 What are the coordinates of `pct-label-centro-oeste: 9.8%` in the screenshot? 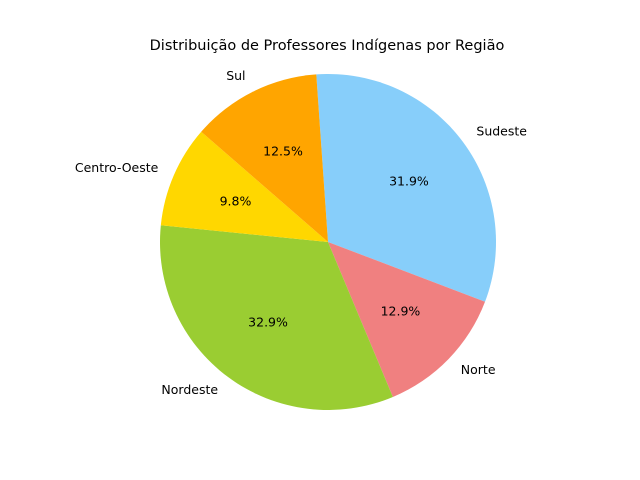 It's located at (236, 201).